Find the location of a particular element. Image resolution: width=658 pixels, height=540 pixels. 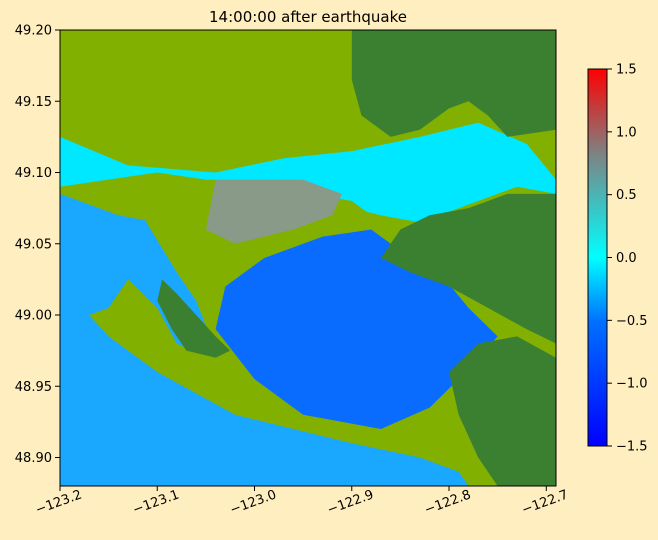

x-axis: −123.2 −123.1 −123.0 −122.9 −122.8 −122.7 is located at coordinates (302, 502).